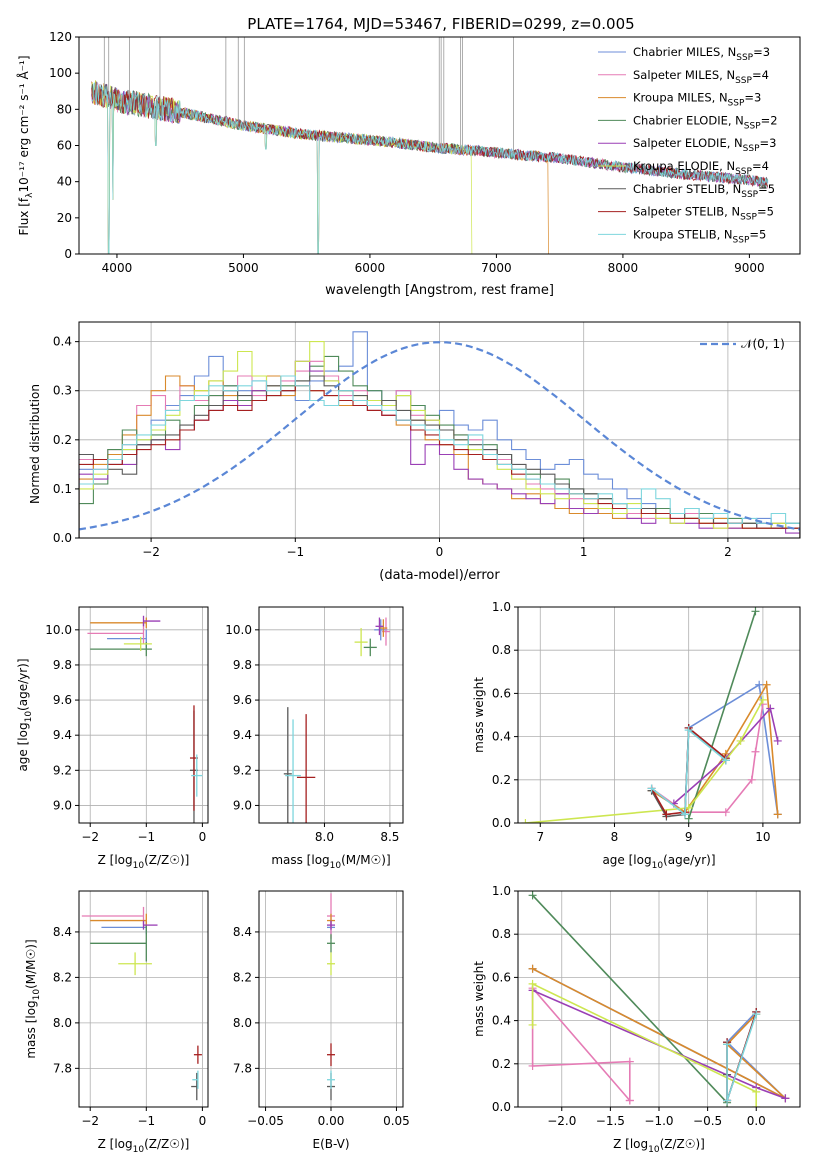 The image size is (819, 1170). What do you see at coordinates (687, 189) in the screenshot?
I see `label-main: Chabrier STELIB, N` at bounding box center [687, 189].